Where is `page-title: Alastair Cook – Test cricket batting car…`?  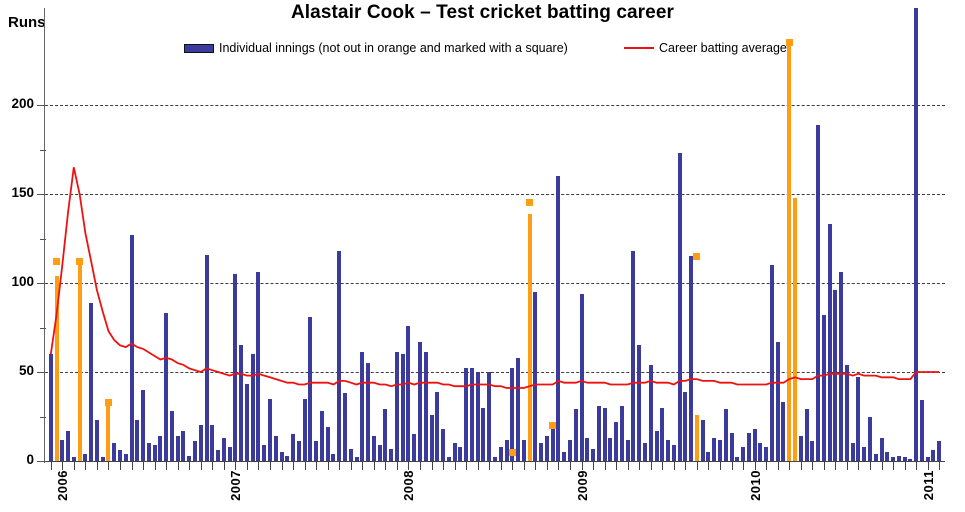 page-title: Alastair Cook – Test cricket batting car… is located at coordinates (482, 12).